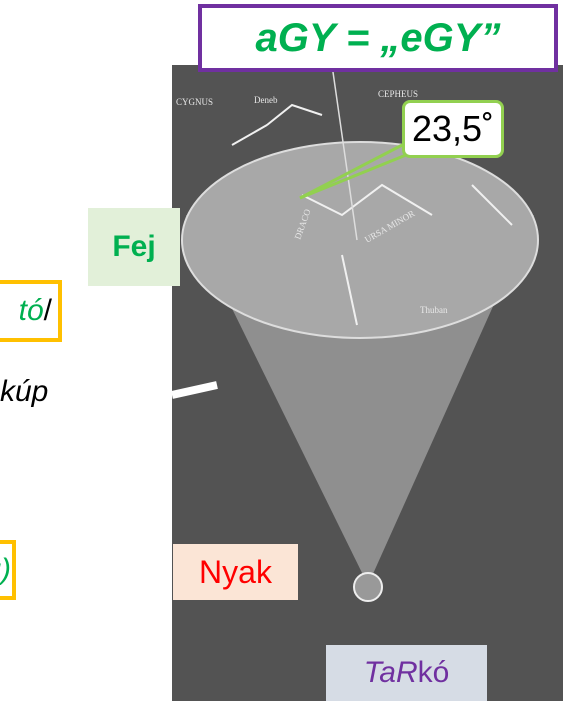 The width and height of the screenshot is (563, 718). I want to click on fej-label: Fej, so click(134, 247).